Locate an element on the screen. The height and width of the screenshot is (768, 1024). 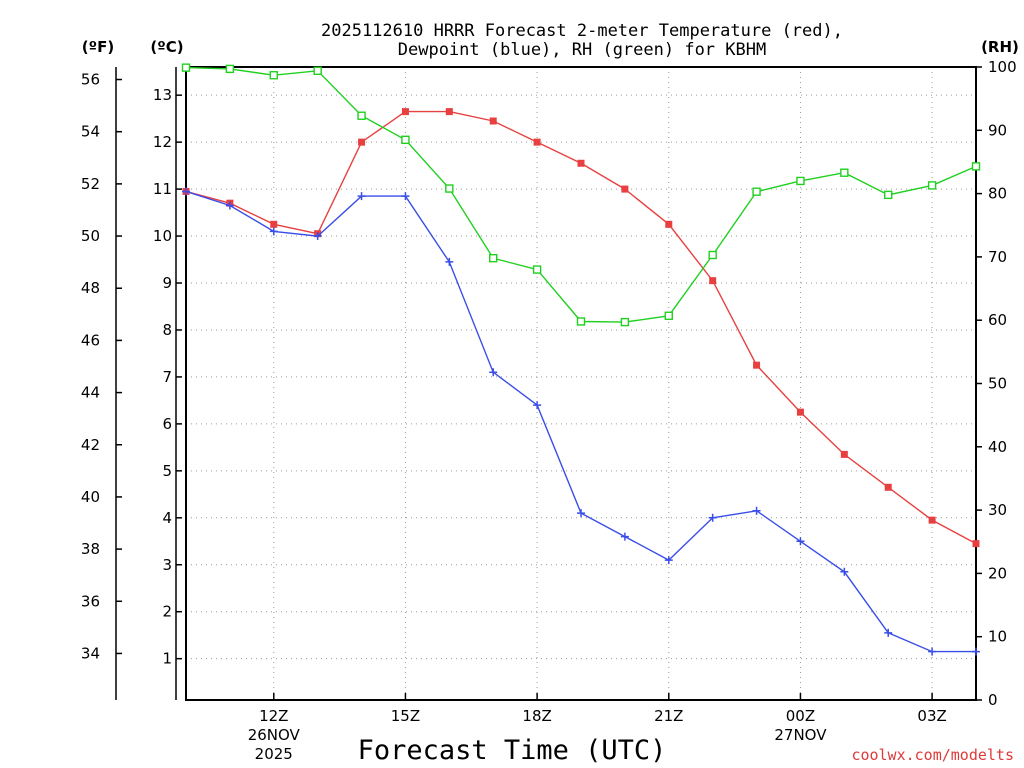
fahrenheit-tick-label: 56 is located at coordinates (90, 80).